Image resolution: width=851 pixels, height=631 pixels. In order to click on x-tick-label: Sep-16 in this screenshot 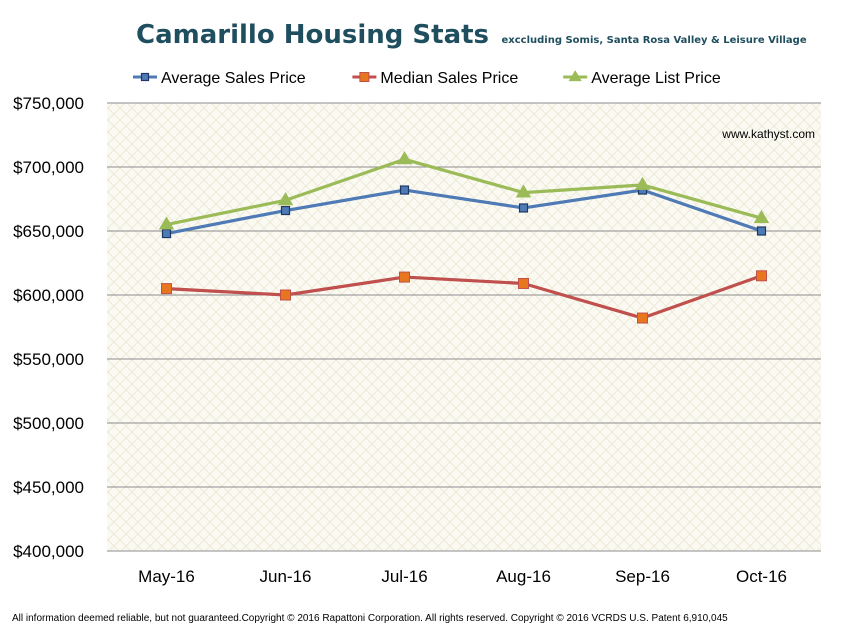, I will do `click(642, 576)`.